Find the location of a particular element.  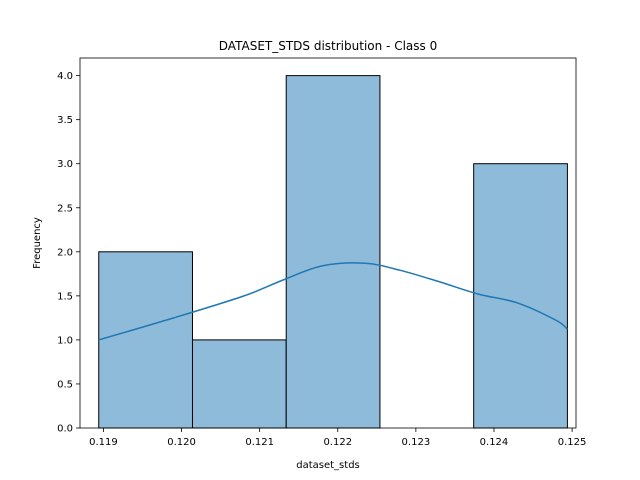

y-tick-label: 2.0 is located at coordinates (65, 252).